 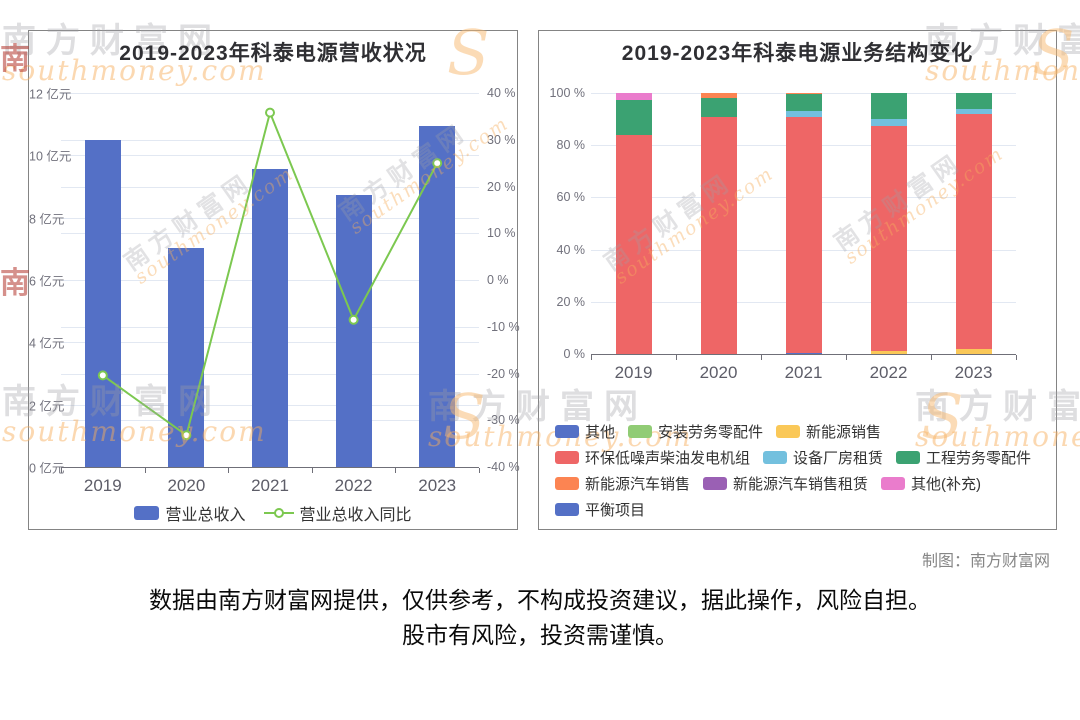 What do you see at coordinates (567, 93) in the screenshot?
I see `y-axis-label: 100 %` at bounding box center [567, 93].